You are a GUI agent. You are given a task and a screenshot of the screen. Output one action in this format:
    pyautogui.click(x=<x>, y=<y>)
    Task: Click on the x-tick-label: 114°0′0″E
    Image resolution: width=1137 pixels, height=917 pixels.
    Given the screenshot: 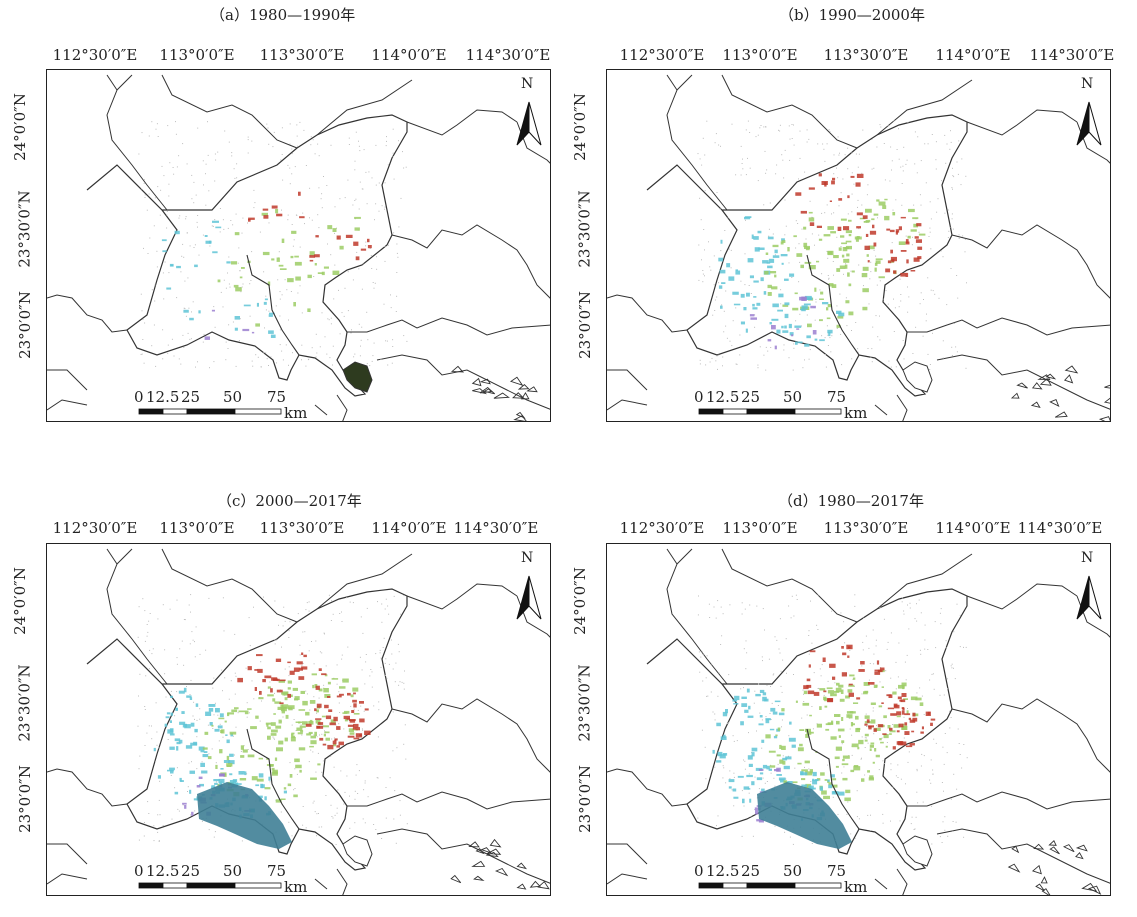 What is the action you would take?
    pyautogui.click(x=973, y=55)
    